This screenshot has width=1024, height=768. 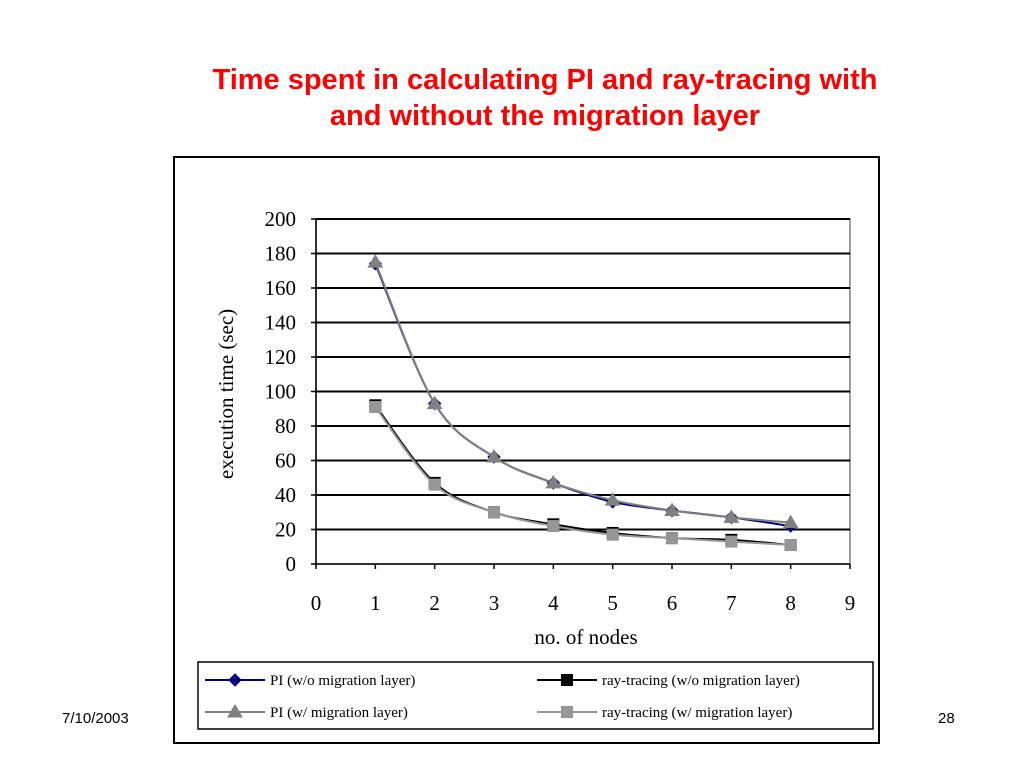 I want to click on y-tick-label: 80, so click(x=285, y=426).